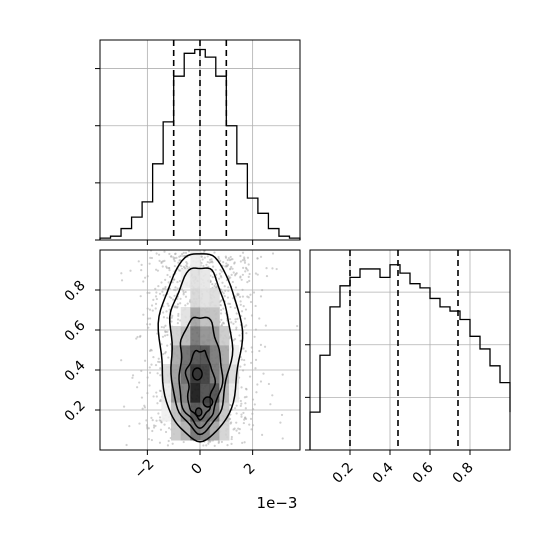 This screenshot has height=550, width=550. I want to click on contour-peak, so click(208, 402).